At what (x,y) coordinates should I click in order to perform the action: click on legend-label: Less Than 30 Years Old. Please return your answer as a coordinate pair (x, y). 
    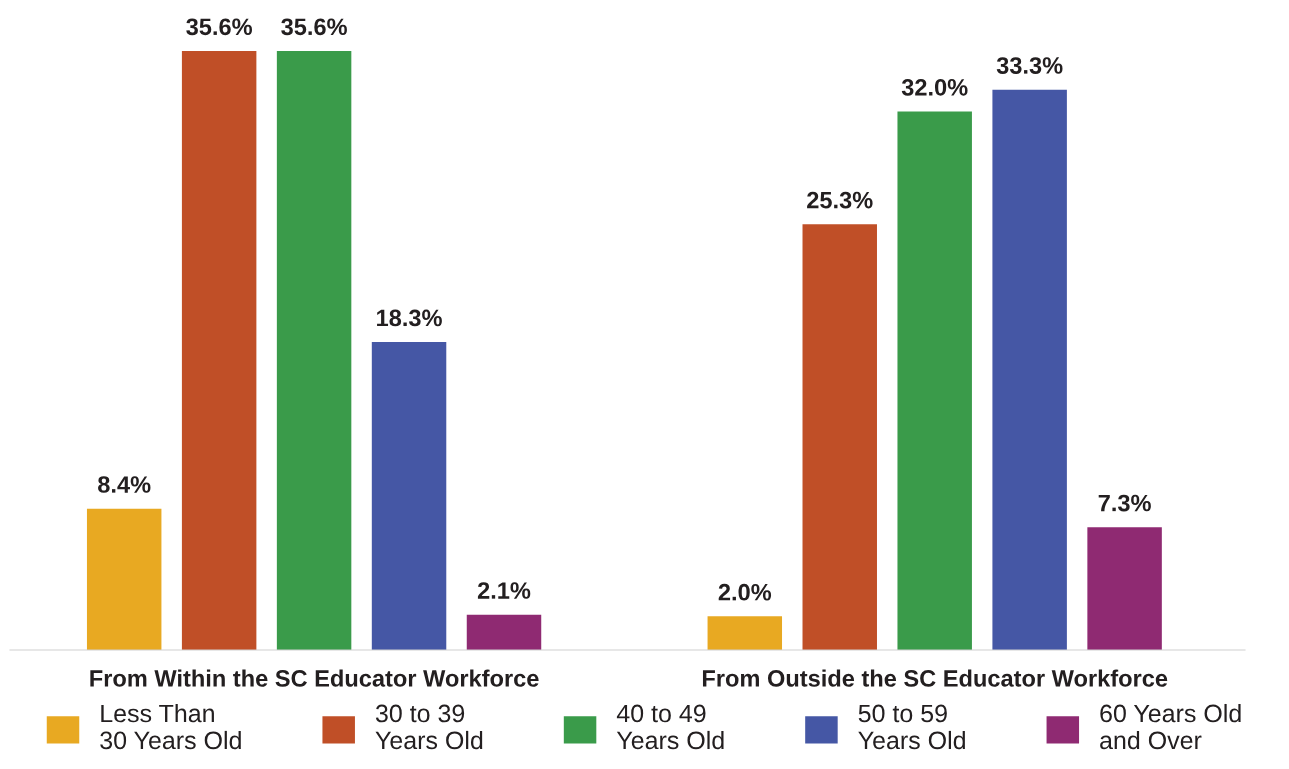
    Looking at the image, I should click on (170, 726).